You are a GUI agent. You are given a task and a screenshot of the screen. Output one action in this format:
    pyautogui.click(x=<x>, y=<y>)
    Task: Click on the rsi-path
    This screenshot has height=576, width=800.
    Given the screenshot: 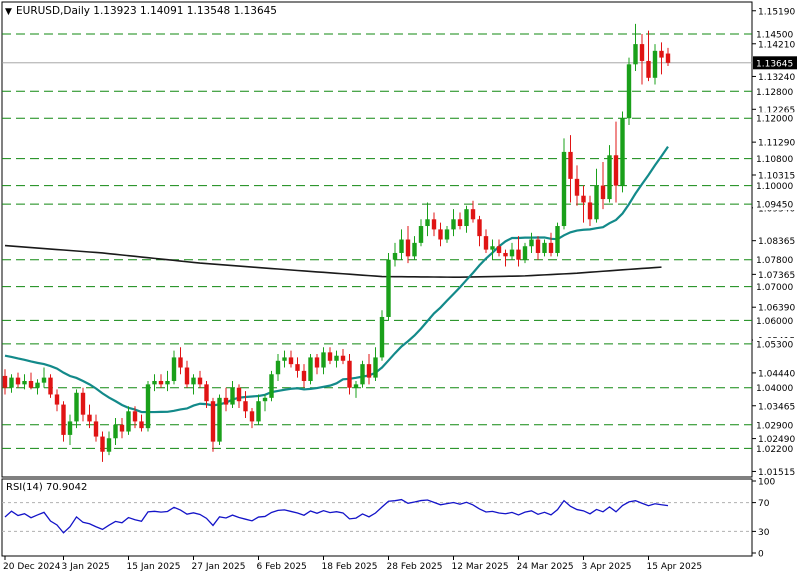 What is the action you would take?
    pyautogui.click(x=336, y=516)
    